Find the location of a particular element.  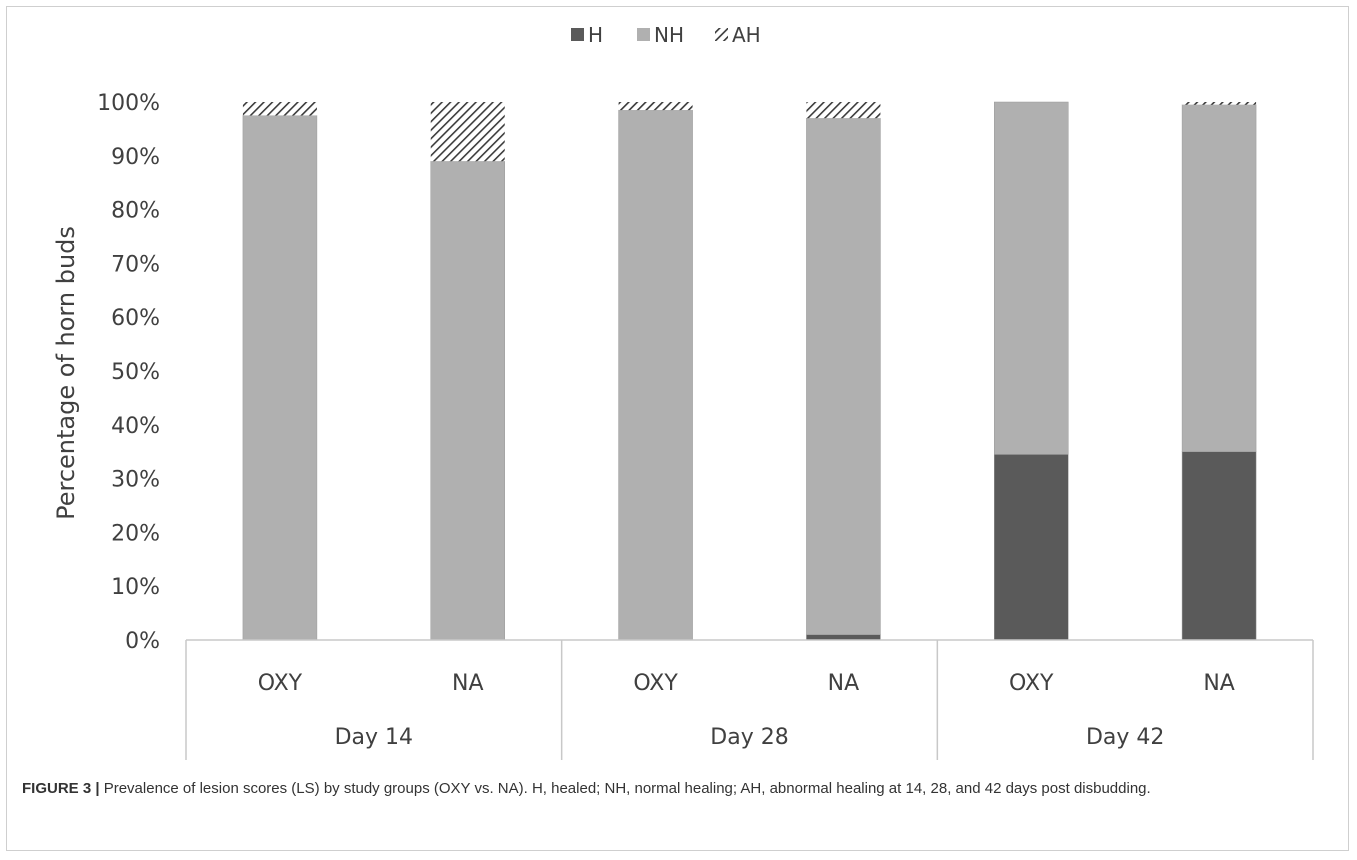

legend-label-ah: AH is located at coordinates (746, 35).